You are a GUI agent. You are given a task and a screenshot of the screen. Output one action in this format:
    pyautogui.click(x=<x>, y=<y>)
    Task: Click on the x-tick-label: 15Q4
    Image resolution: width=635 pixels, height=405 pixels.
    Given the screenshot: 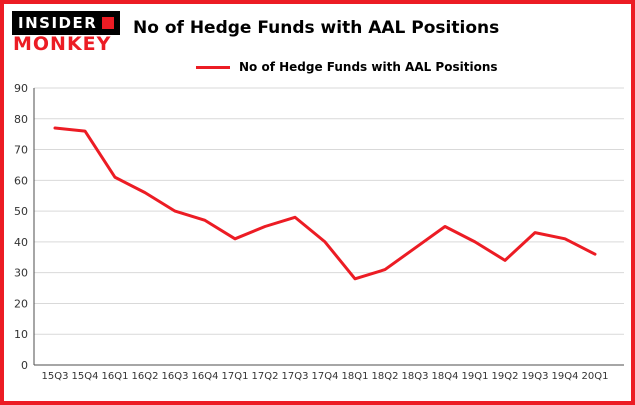 What is the action you would take?
    pyautogui.click(x=85, y=376)
    